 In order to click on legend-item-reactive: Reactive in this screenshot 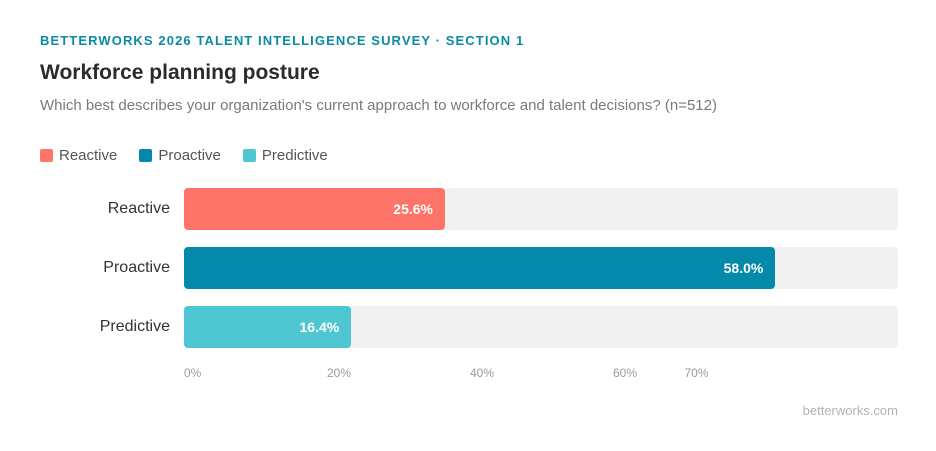, I will do `click(78, 155)`.